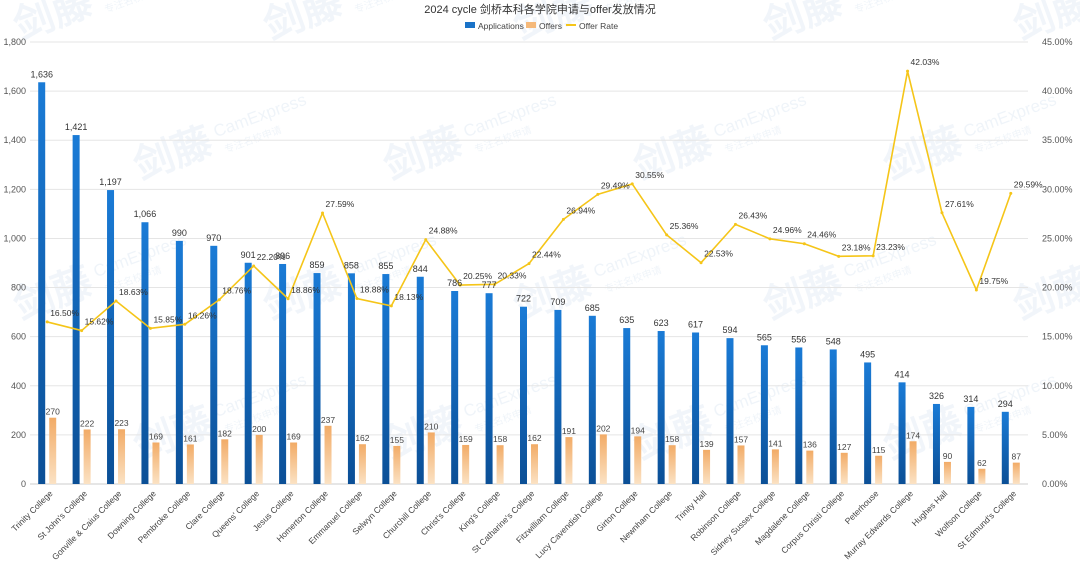  Describe the element at coordinates (512, 275) in the screenshot. I see `offer-rate-data-label: 20.33%` at that location.